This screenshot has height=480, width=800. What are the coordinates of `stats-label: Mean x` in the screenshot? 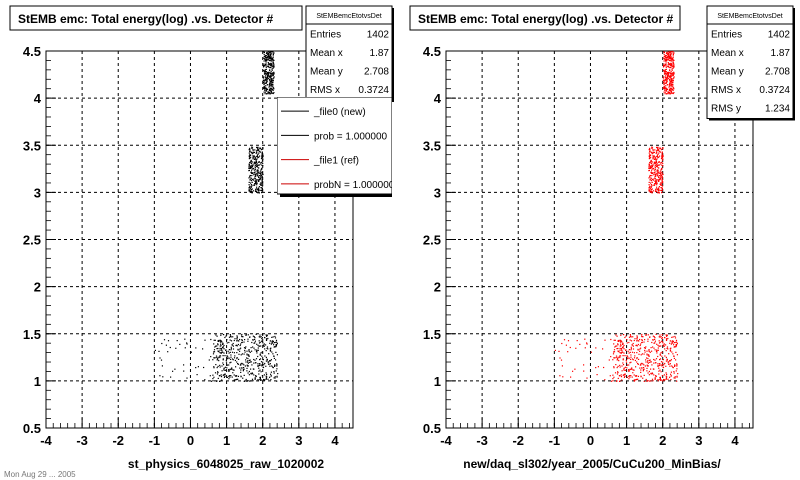 It's located at (326, 53).